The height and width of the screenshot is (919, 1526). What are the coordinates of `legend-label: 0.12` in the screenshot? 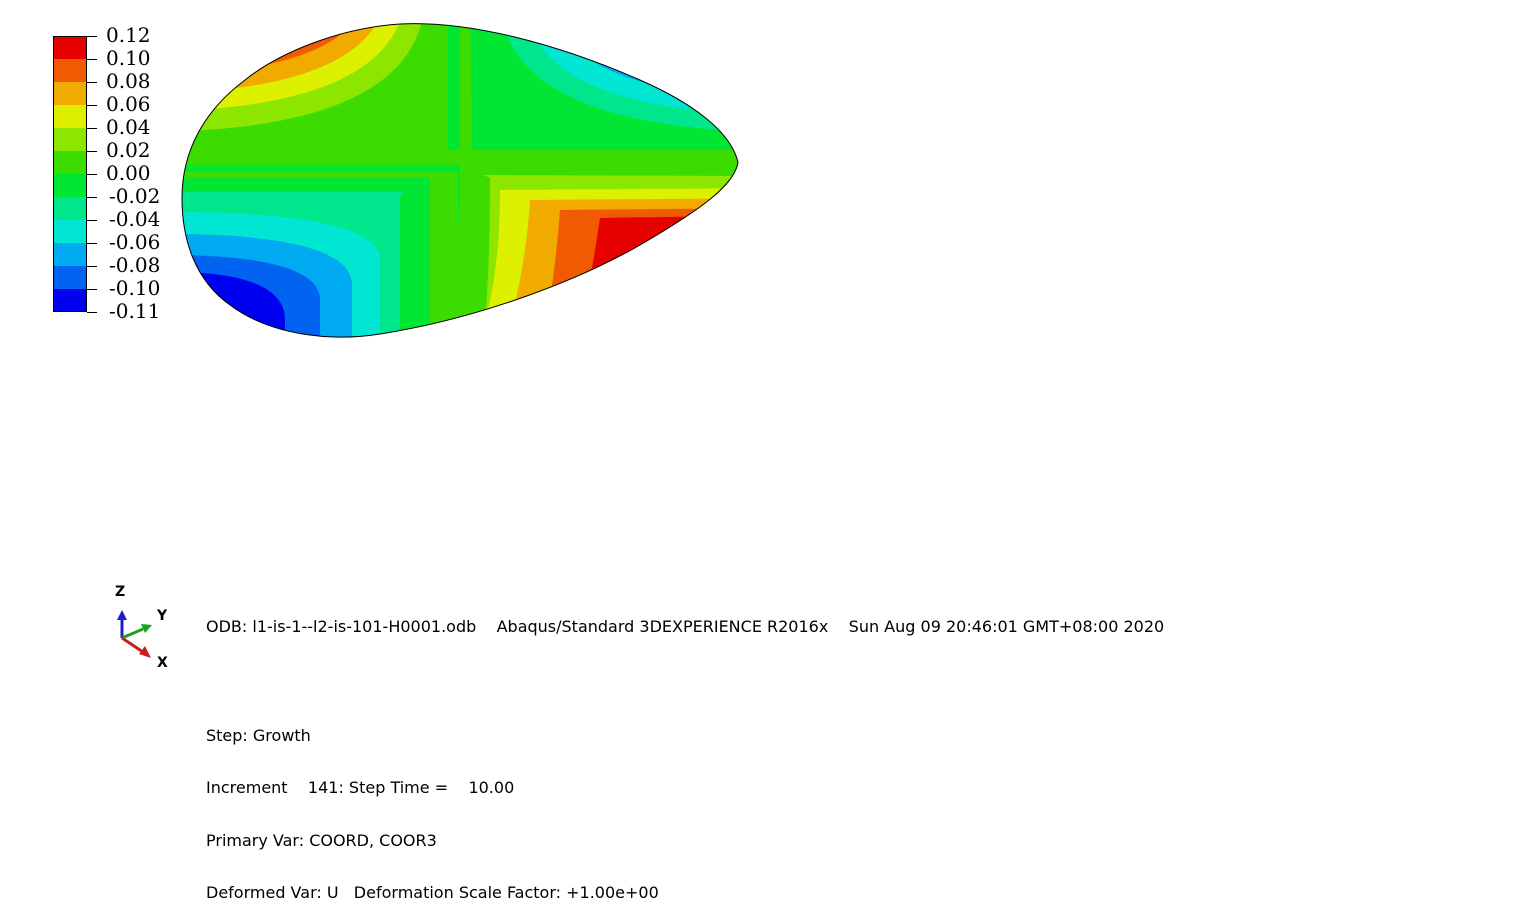 It's located at (128, 35).